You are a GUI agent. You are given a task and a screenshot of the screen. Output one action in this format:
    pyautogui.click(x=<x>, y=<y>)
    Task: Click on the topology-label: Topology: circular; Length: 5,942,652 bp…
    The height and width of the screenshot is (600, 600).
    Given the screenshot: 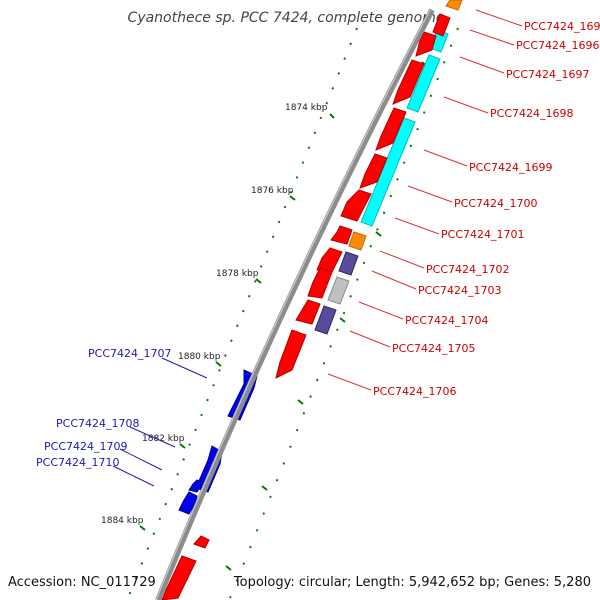 What is the action you would take?
    pyautogui.click(x=412, y=582)
    